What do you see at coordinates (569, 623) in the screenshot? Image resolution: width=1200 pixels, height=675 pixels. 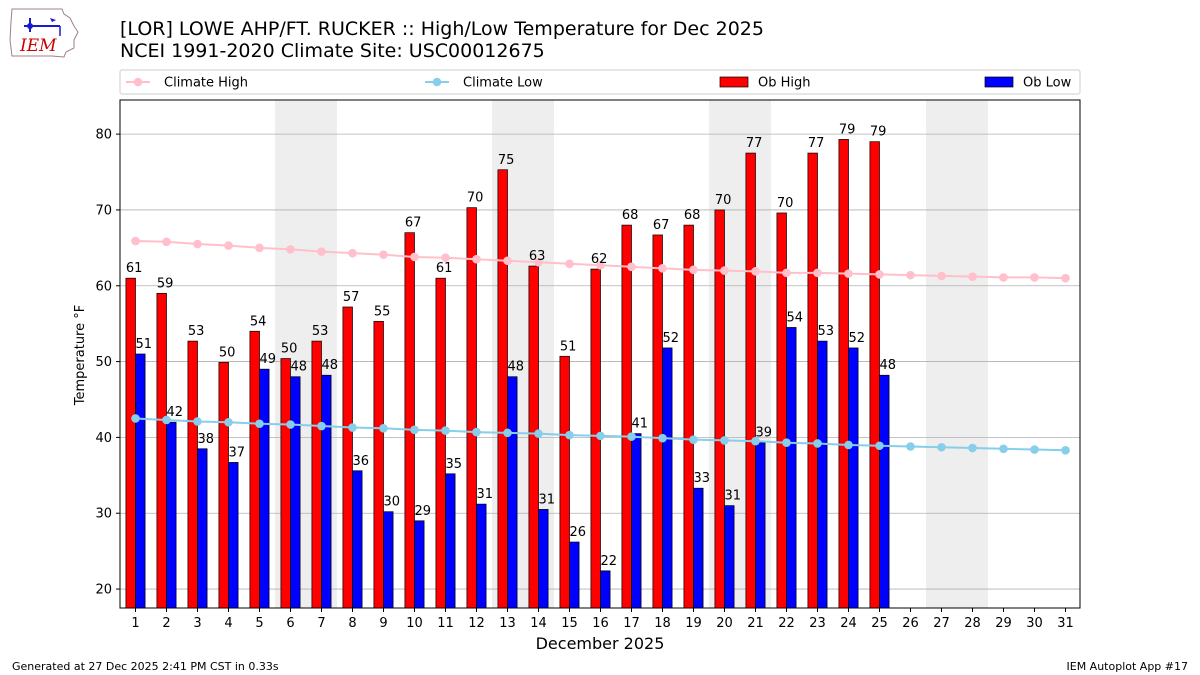 I see `x-tick-label: 15` at bounding box center [569, 623].